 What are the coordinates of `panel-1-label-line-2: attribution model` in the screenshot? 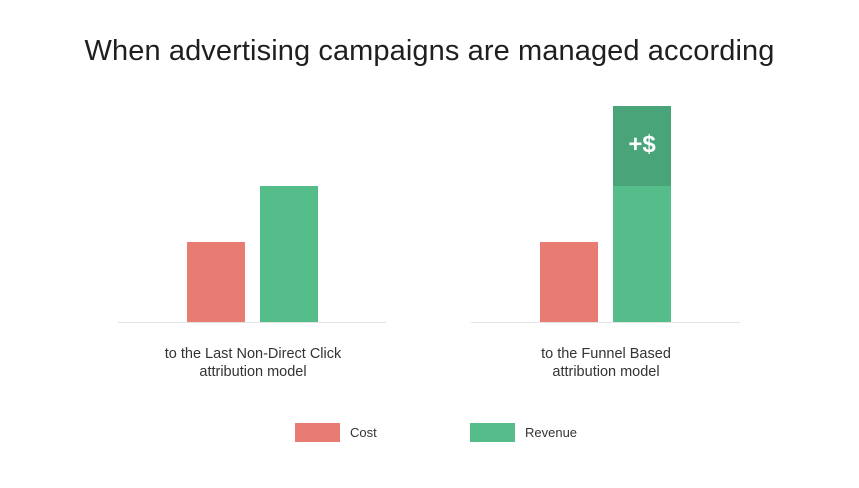 It's located at (253, 372).